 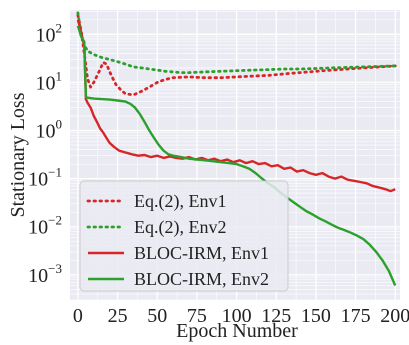 I want to click on x-tick-label: 50, so click(x=157, y=316).